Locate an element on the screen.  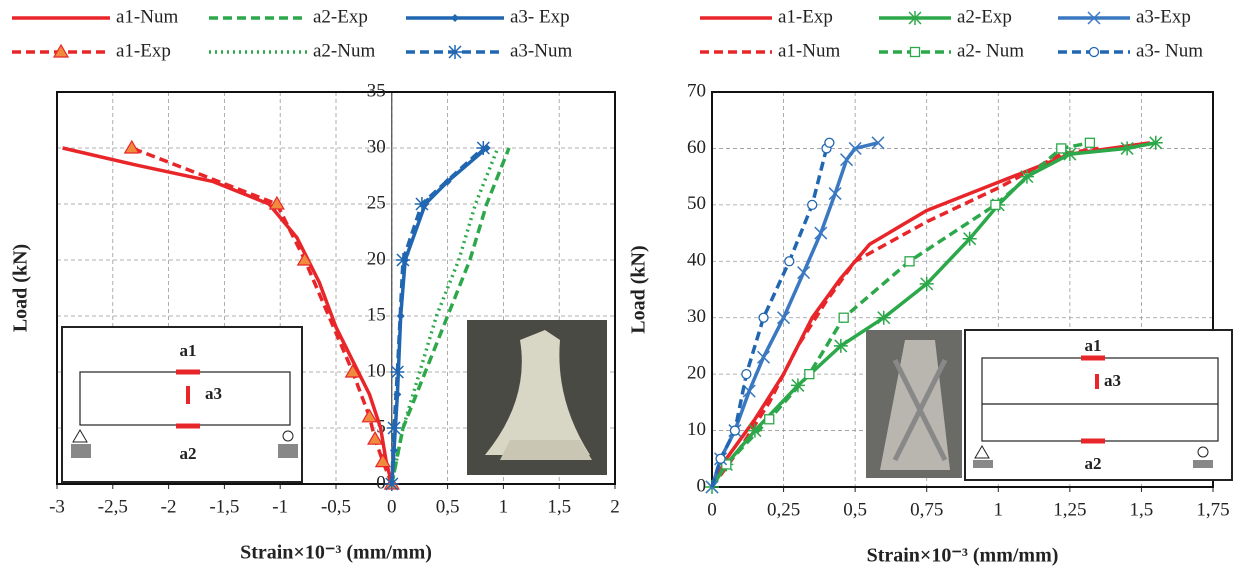
x-tick-label: 0 is located at coordinates (392, 506).